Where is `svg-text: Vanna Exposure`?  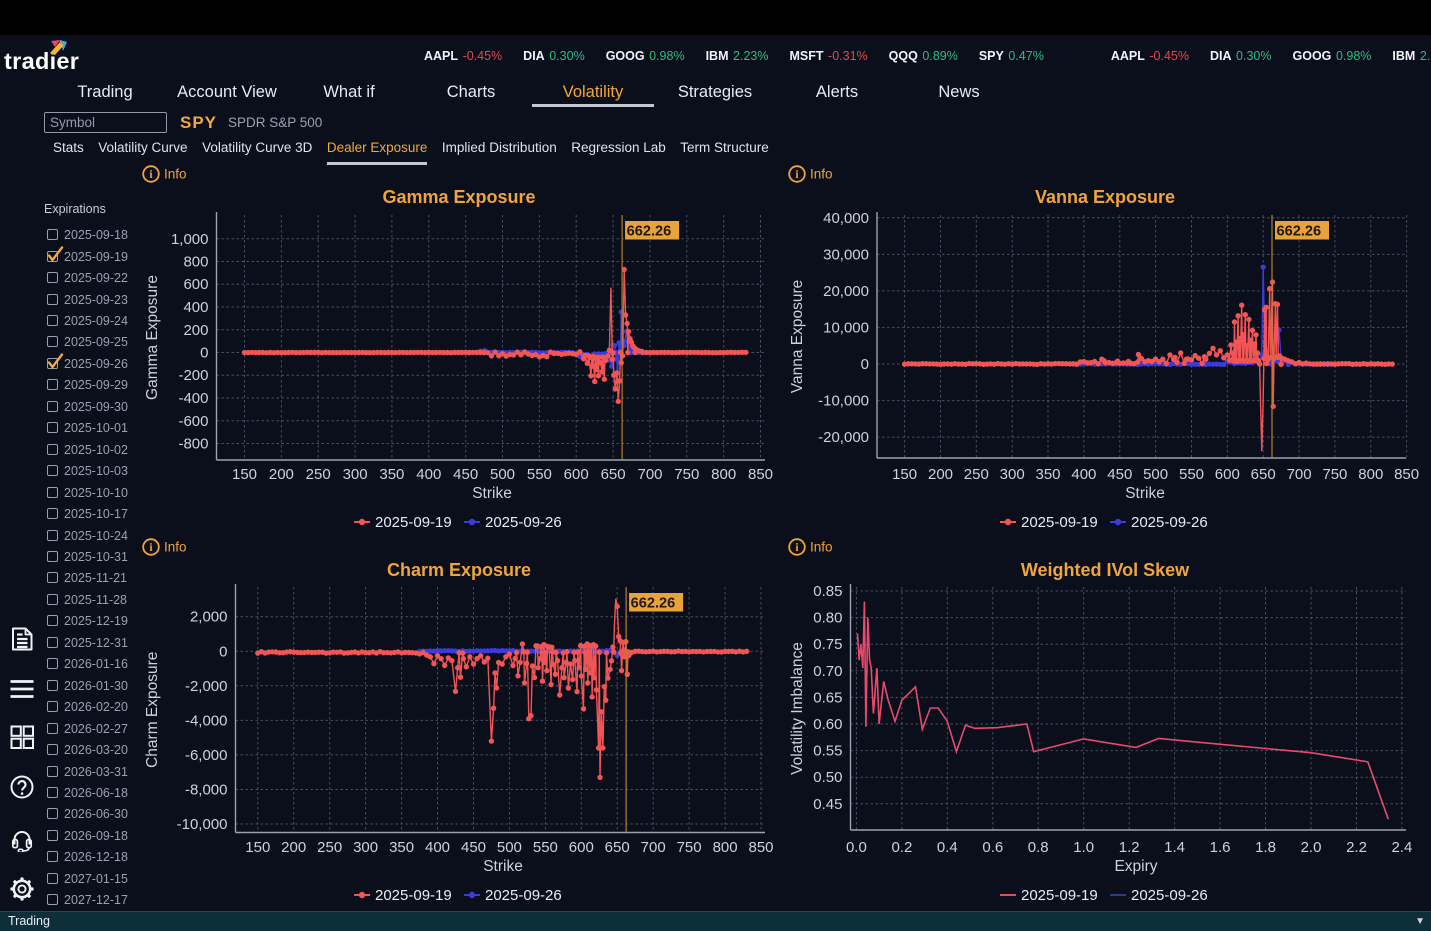
svg-text: Vanna Exposure is located at coordinates (1105, 197).